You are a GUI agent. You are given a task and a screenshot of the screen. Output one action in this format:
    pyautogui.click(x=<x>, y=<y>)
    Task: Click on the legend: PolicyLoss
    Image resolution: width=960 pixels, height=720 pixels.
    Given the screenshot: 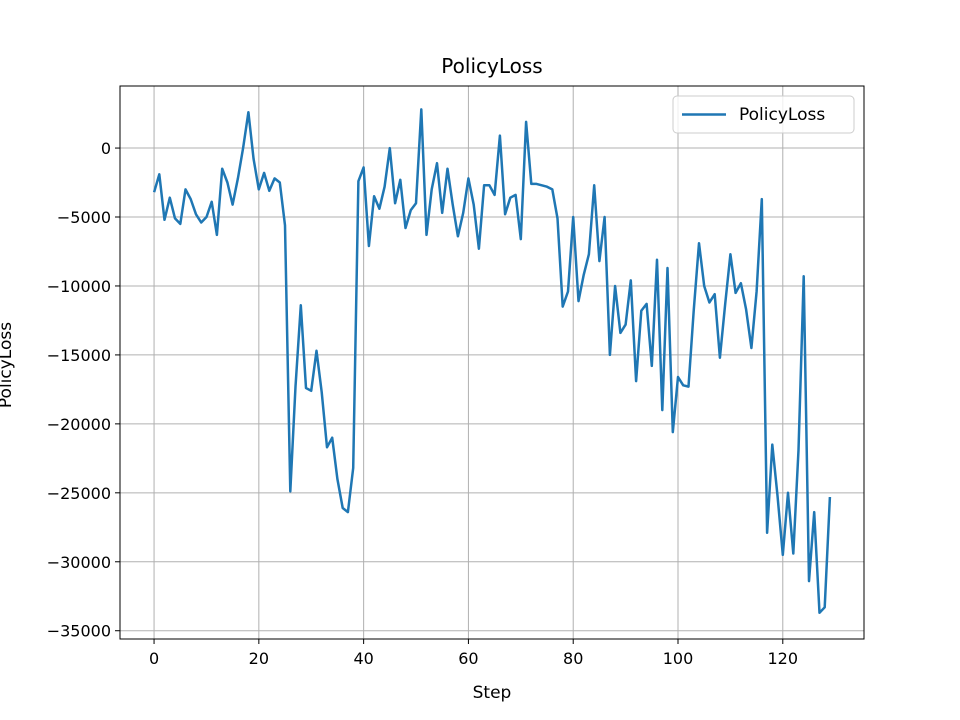 What is the action you would take?
    pyautogui.click(x=763, y=114)
    